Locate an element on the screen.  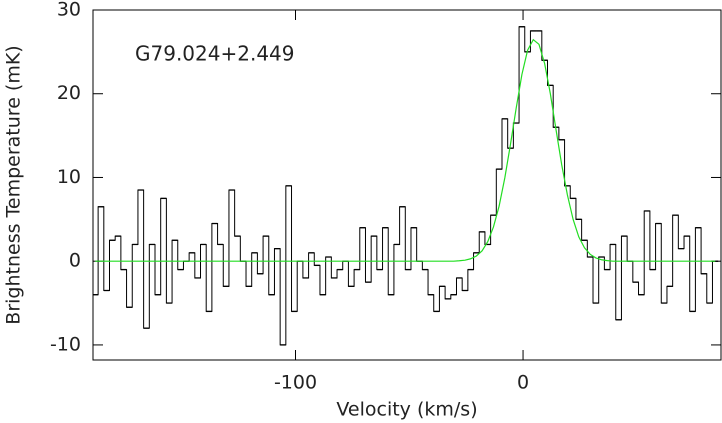
x-tick-label: -100 is located at coordinates (295, 383).